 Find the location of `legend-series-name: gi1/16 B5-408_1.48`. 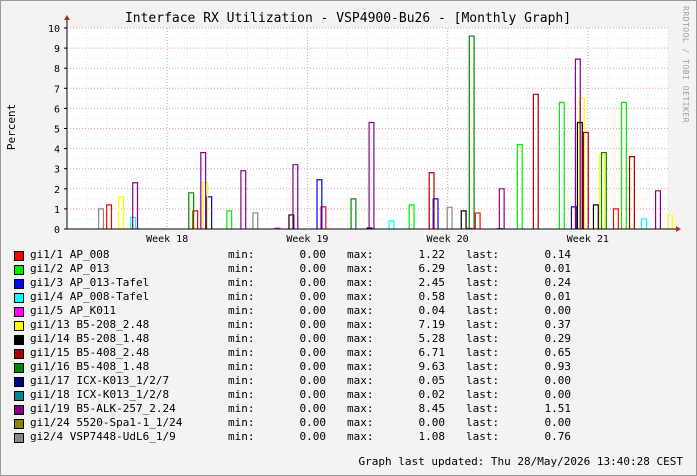

legend-series-name: gi1/16 B5-408_1.48 is located at coordinates (90, 366).